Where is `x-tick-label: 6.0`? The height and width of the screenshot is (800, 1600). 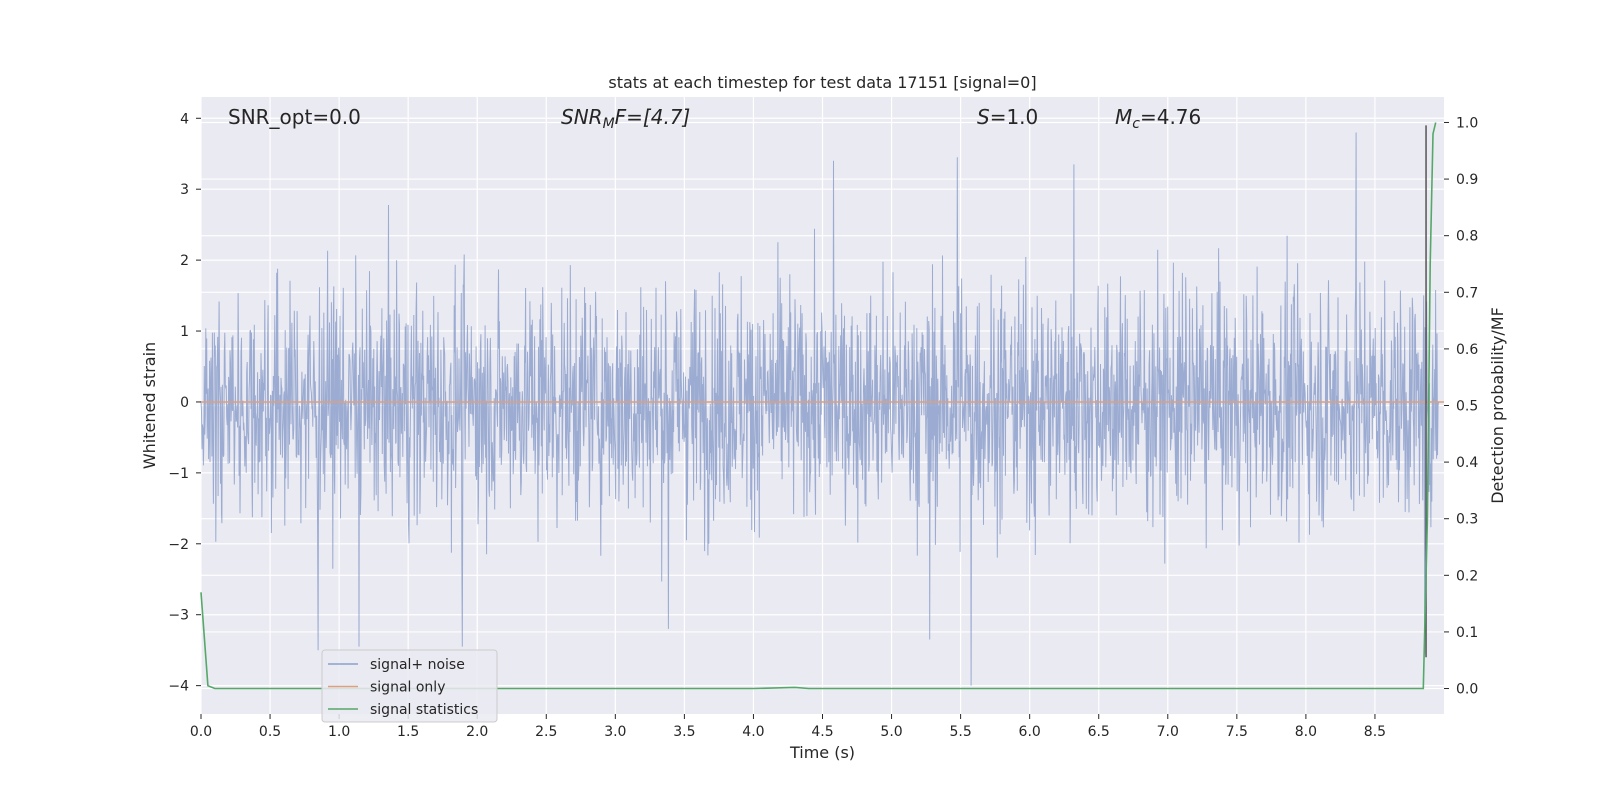
x-tick-label: 6.0 is located at coordinates (1030, 732).